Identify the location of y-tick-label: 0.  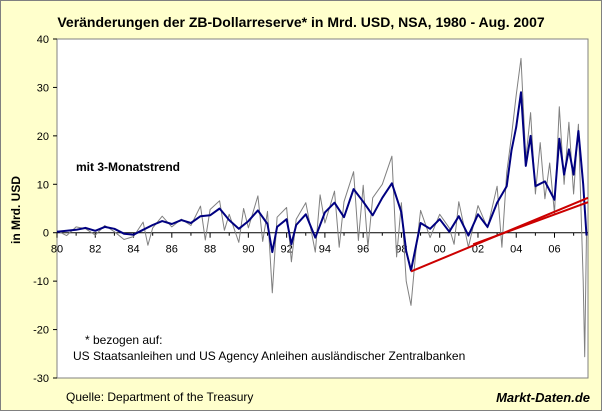
(46, 234).